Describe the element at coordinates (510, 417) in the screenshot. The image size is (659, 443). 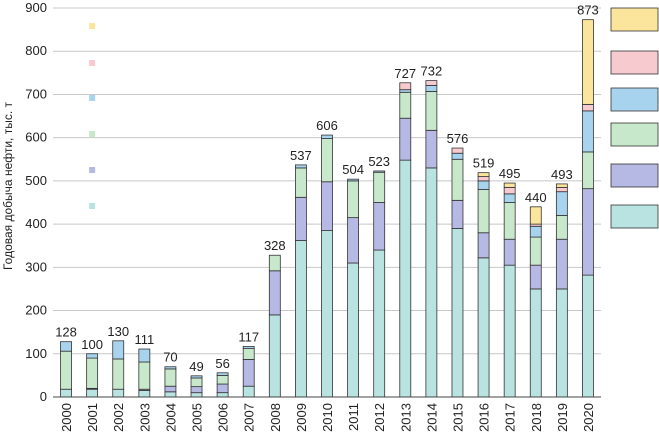
I see `x-tick-label: 2017` at that location.